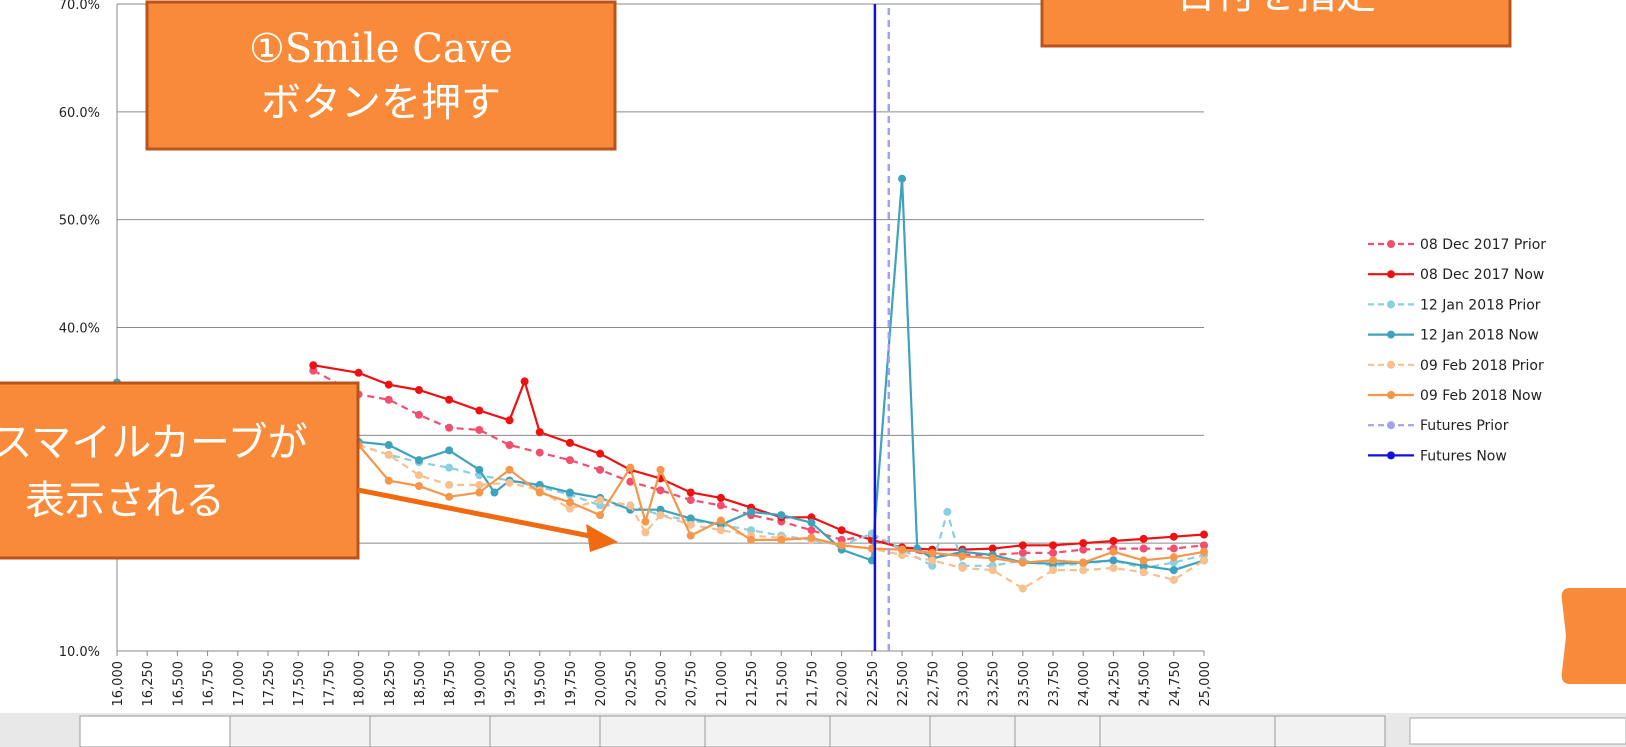 Image resolution: width=1626 pixels, height=747 pixels. Describe the element at coordinates (1482, 275) in the screenshot. I see `legend-label: 08 Dec 2017 Now` at that location.